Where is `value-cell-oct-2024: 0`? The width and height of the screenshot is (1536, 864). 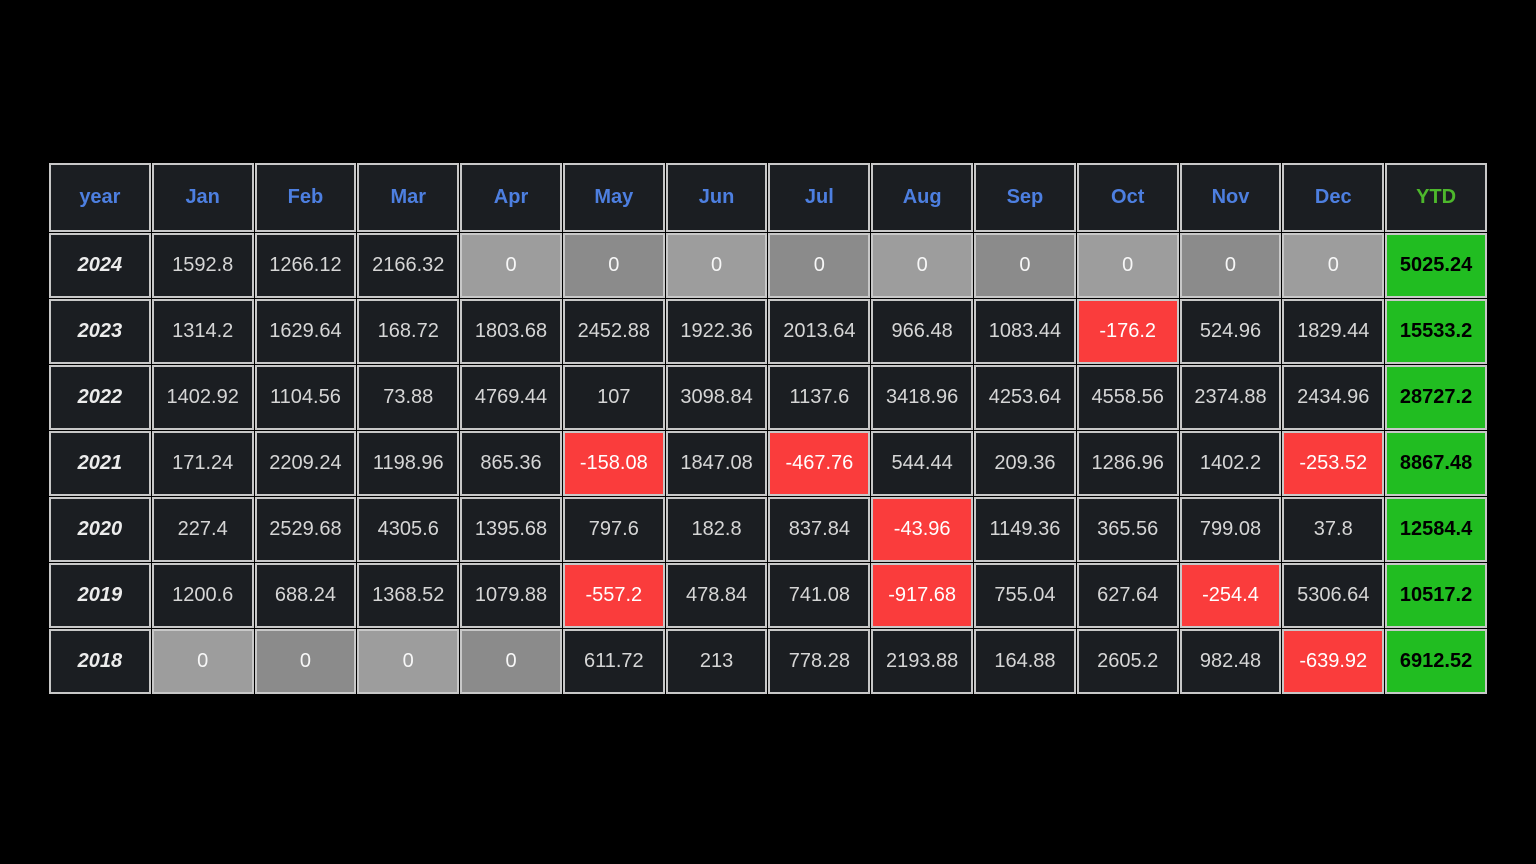 value-cell-oct-2024: 0 is located at coordinates (1127, 265).